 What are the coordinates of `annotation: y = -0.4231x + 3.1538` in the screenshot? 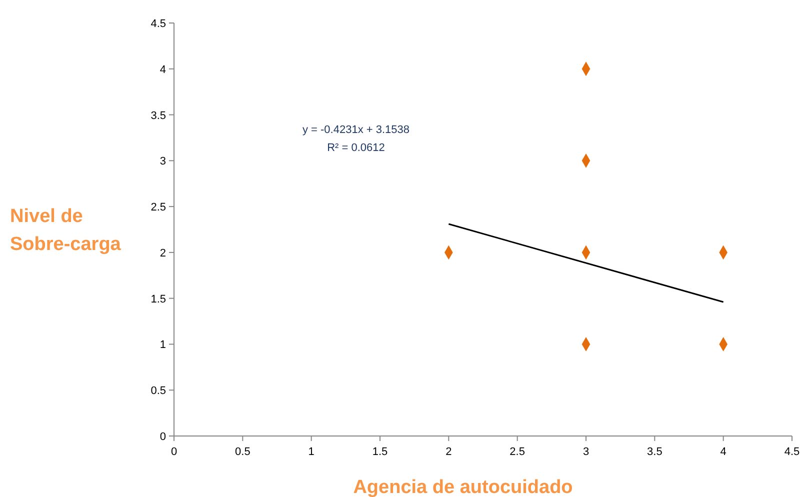 It's located at (356, 130).